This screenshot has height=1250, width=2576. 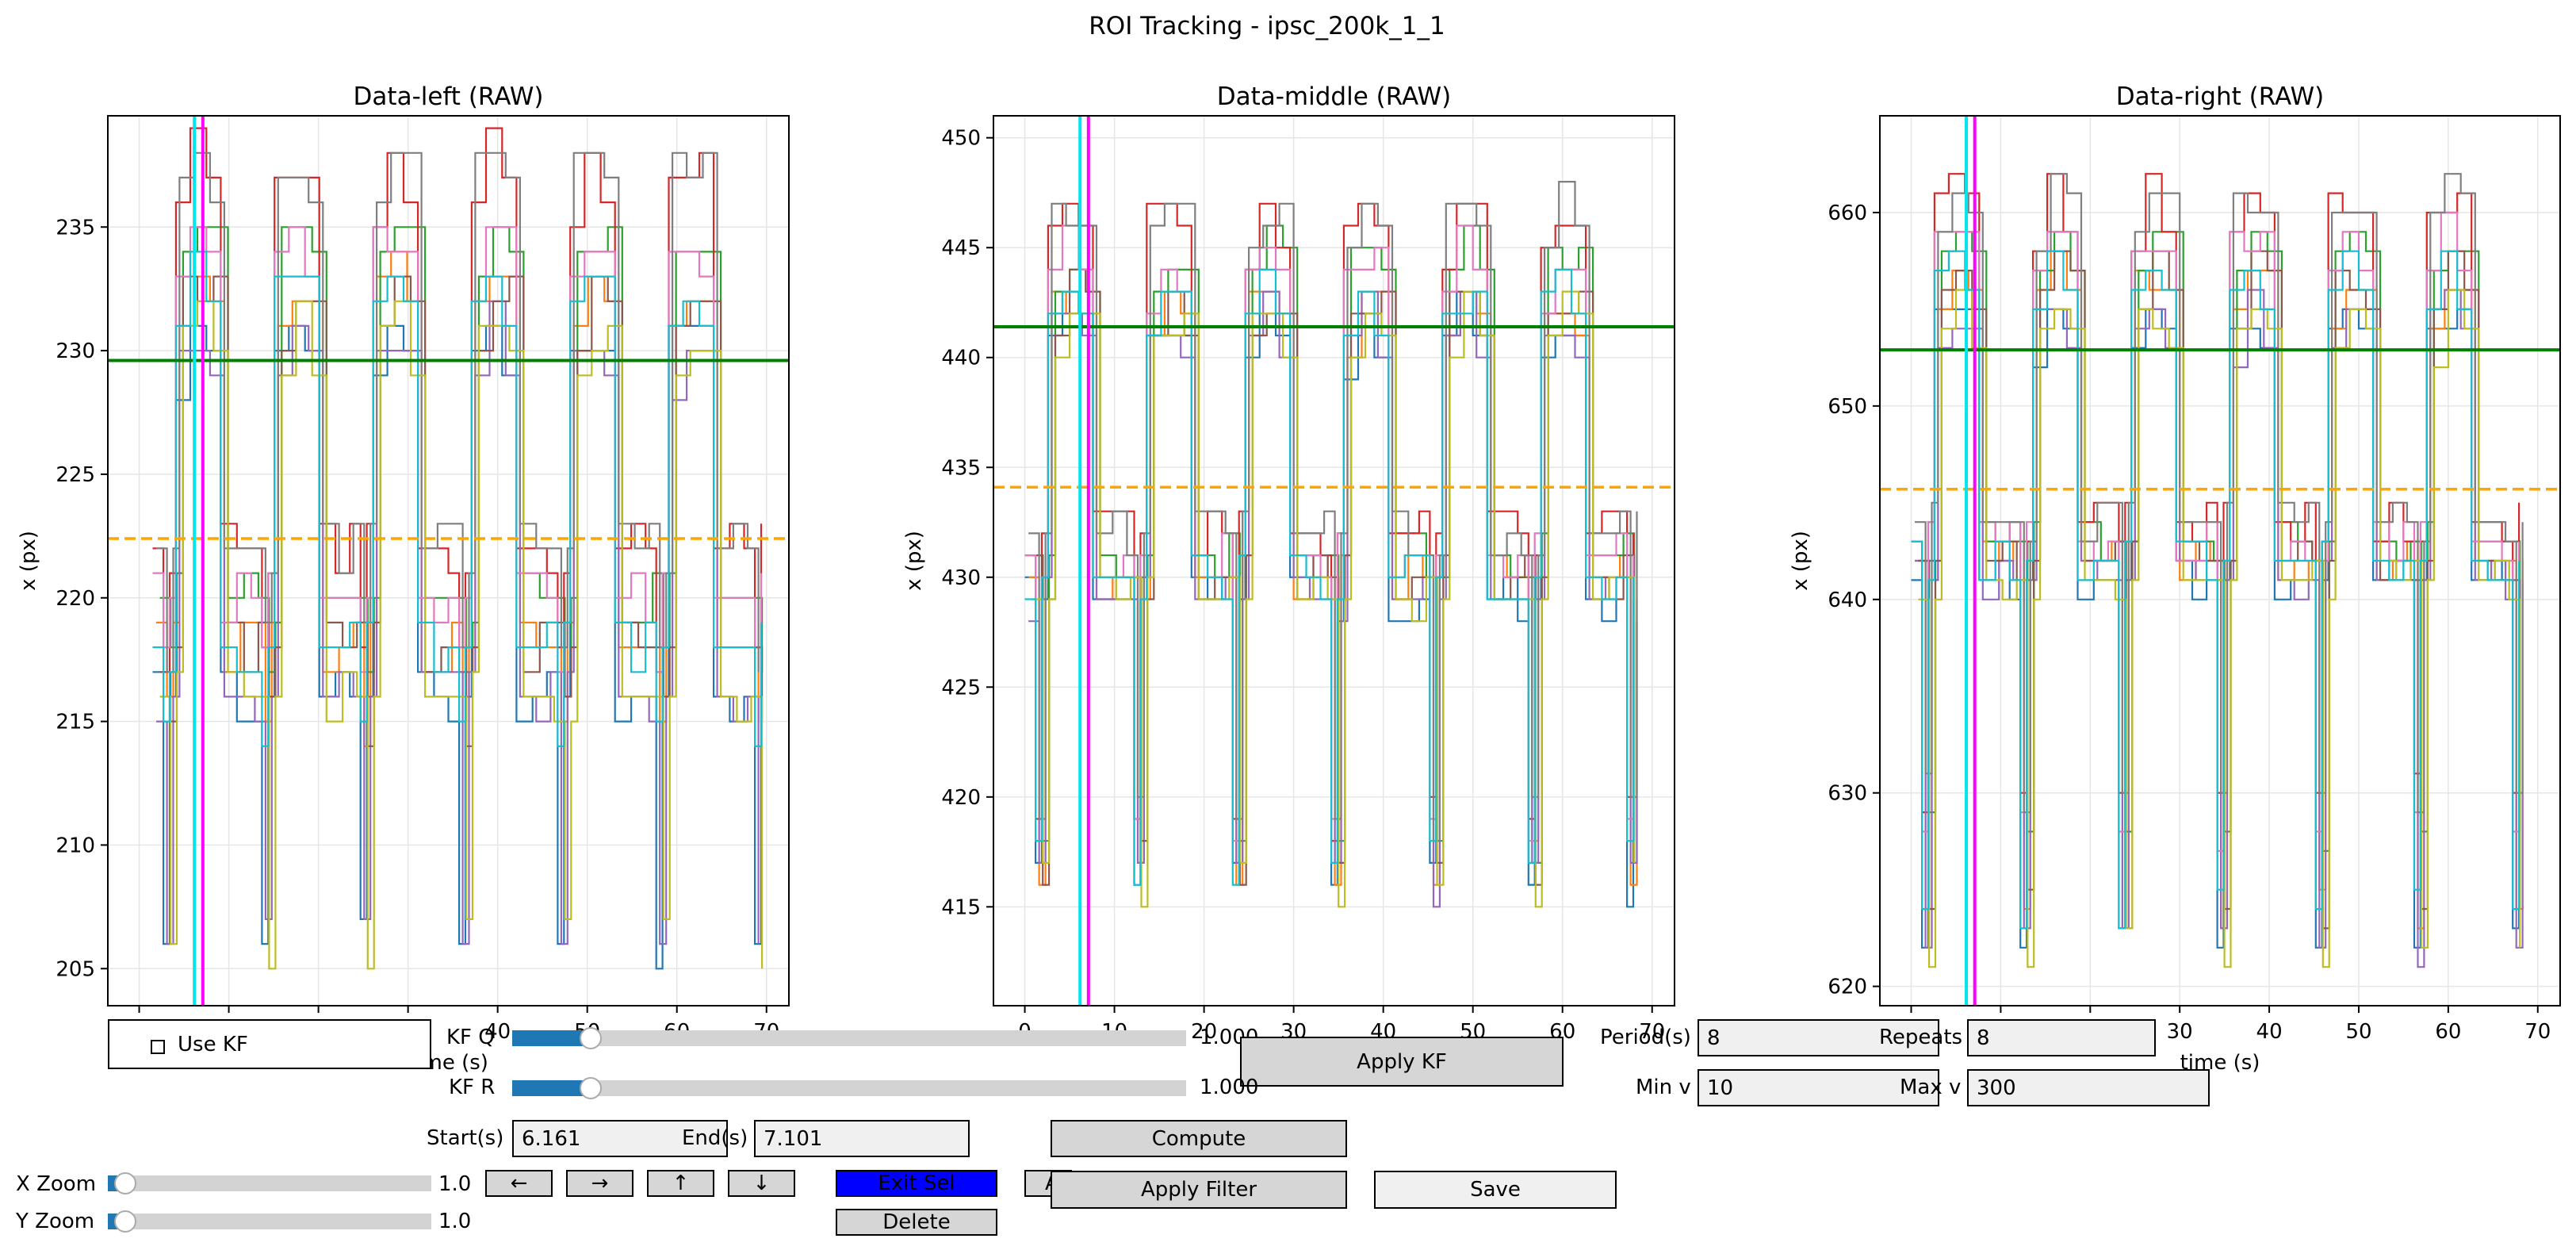 I want to click on repeats-input: 8, so click(x=2061, y=1037).